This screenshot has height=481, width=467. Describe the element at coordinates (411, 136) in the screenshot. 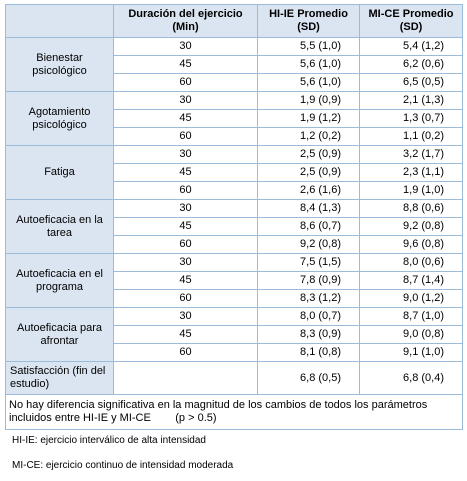

I see `value-cell: 1,1 (0,2)` at that location.